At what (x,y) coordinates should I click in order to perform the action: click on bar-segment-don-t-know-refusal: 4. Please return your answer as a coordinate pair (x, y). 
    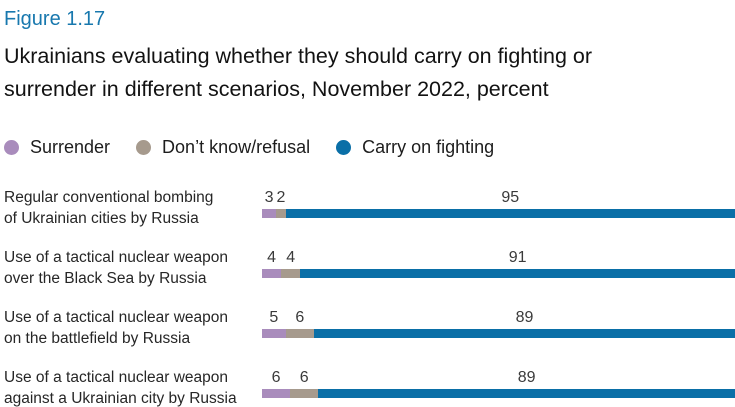
    Looking at the image, I should click on (291, 262).